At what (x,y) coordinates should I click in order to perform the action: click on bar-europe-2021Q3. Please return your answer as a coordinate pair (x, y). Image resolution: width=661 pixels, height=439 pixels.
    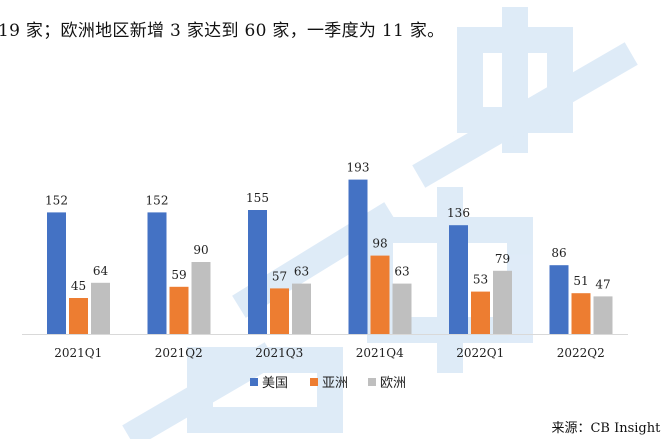
    Looking at the image, I should click on (301, 308).